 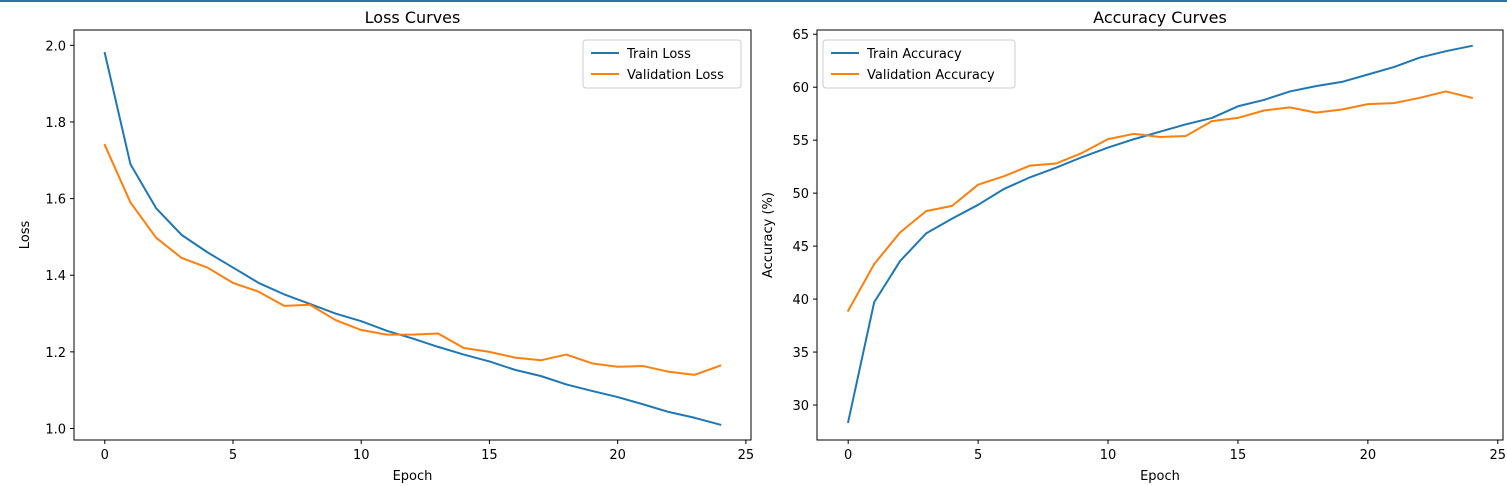 I want to click on legend-label: Validation Loss, so click(x=675, y=75).